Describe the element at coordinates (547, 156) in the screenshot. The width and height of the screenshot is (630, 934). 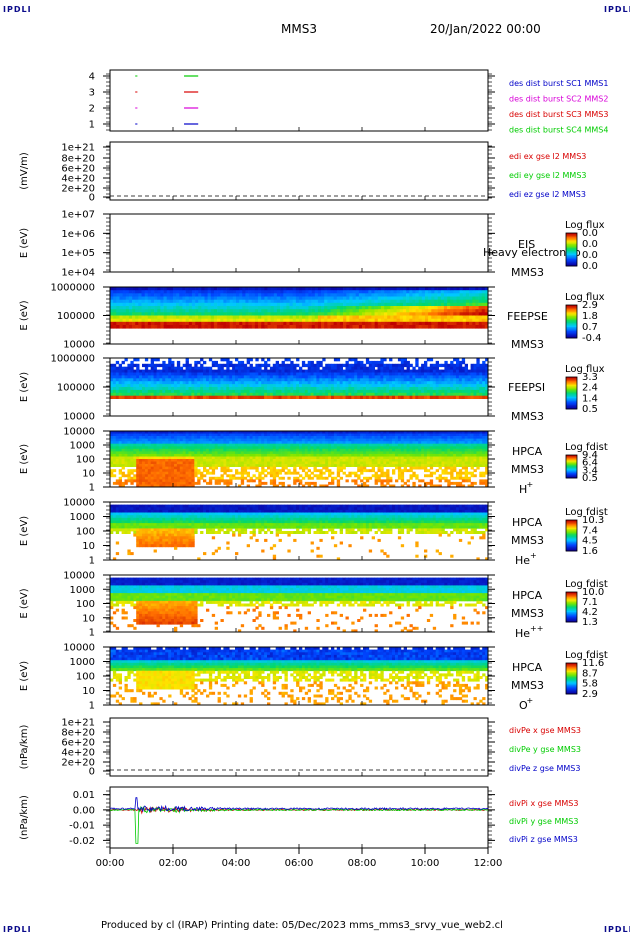
I see `legend-entry: edi ex gse l2 MMS3` at that location.